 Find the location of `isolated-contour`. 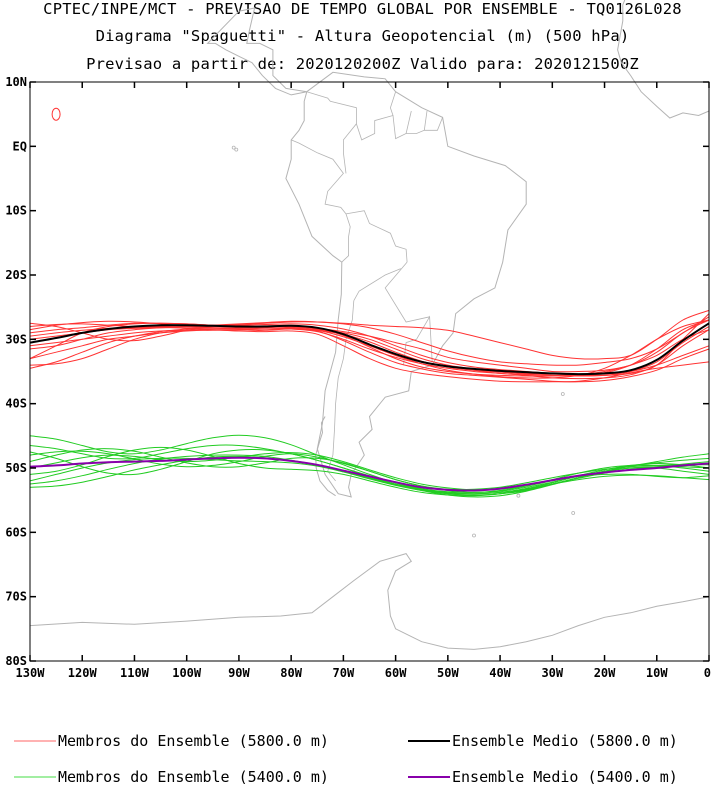

isolated-contour is located at coordinates (56, 114).